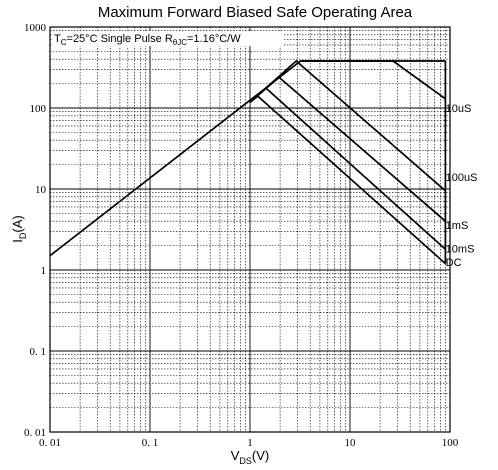 This screenshot has width=498, height=470. Describe the element at coordinates (19, 228) in the screenshot. I see `y-axis-label: ID(A)` at that location.